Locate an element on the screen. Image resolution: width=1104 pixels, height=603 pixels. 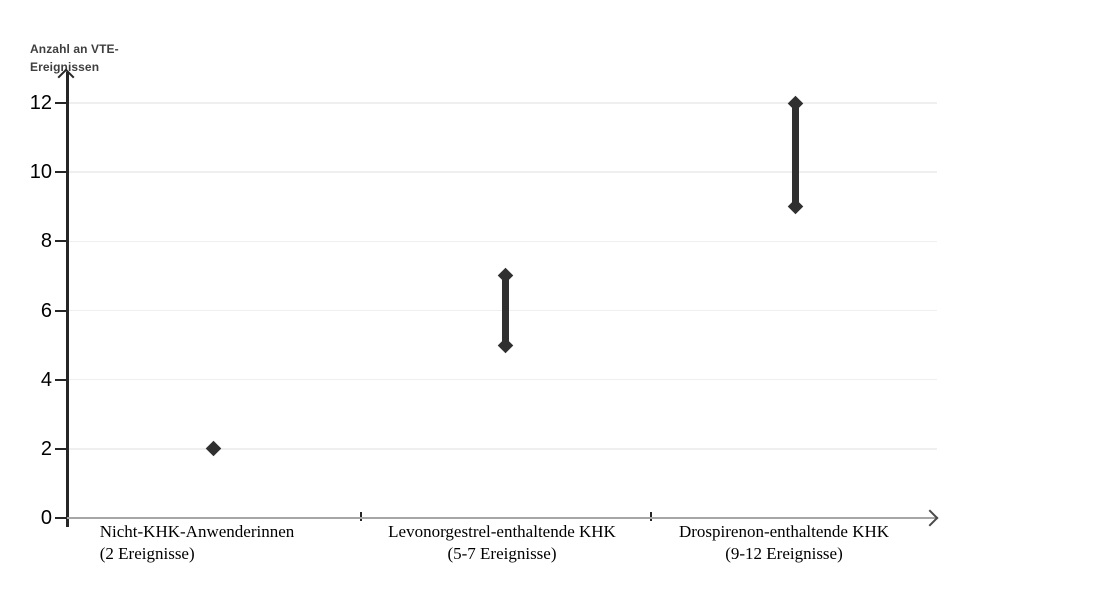
x-category-label-name: Drospirenon-enthaltende KHK is located at coordinates (784, 531).